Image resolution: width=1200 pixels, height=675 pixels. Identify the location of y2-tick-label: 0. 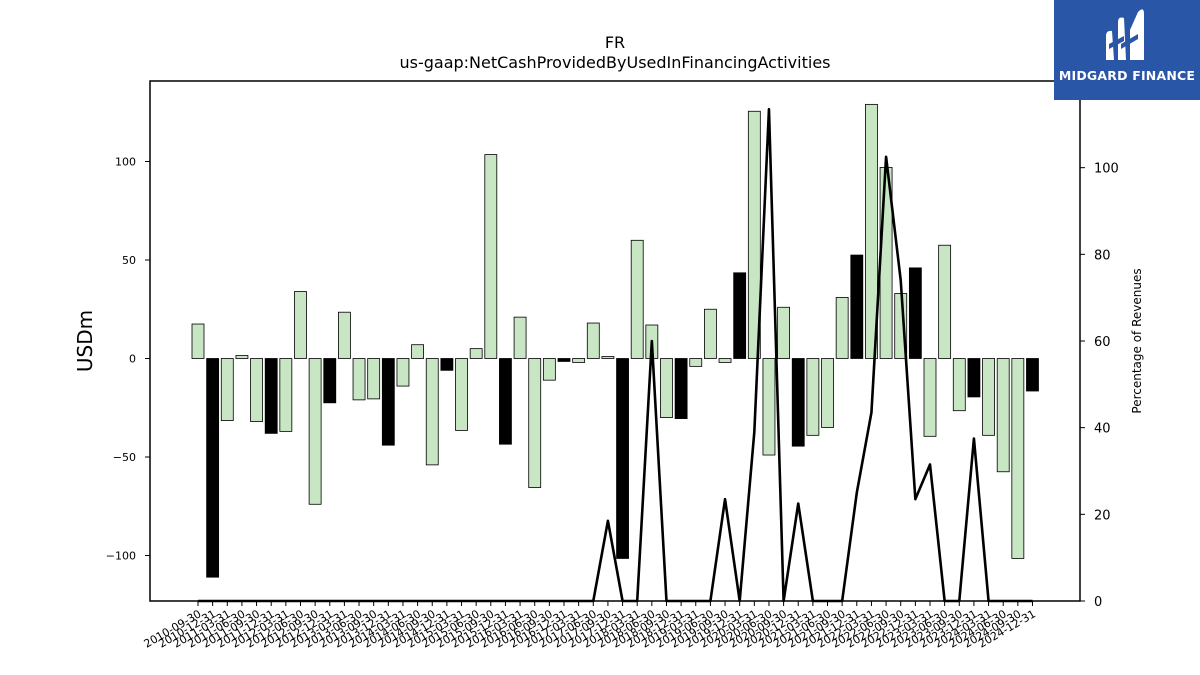
(1098, 602).